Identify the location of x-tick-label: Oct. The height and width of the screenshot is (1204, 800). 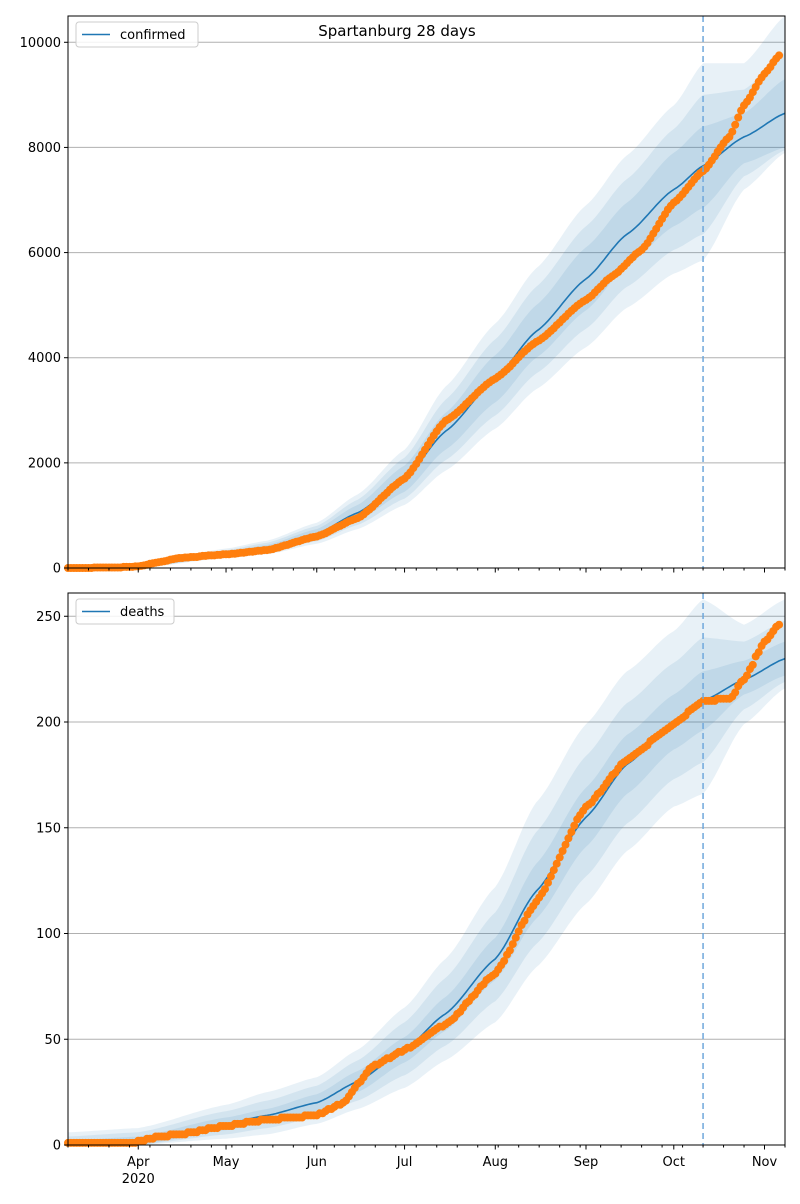
(674, 1162).